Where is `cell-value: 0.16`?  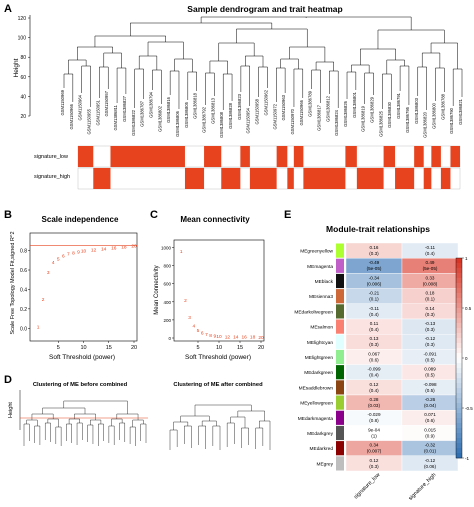
cell-value: 0.16 is located at coordinates (374, 247).